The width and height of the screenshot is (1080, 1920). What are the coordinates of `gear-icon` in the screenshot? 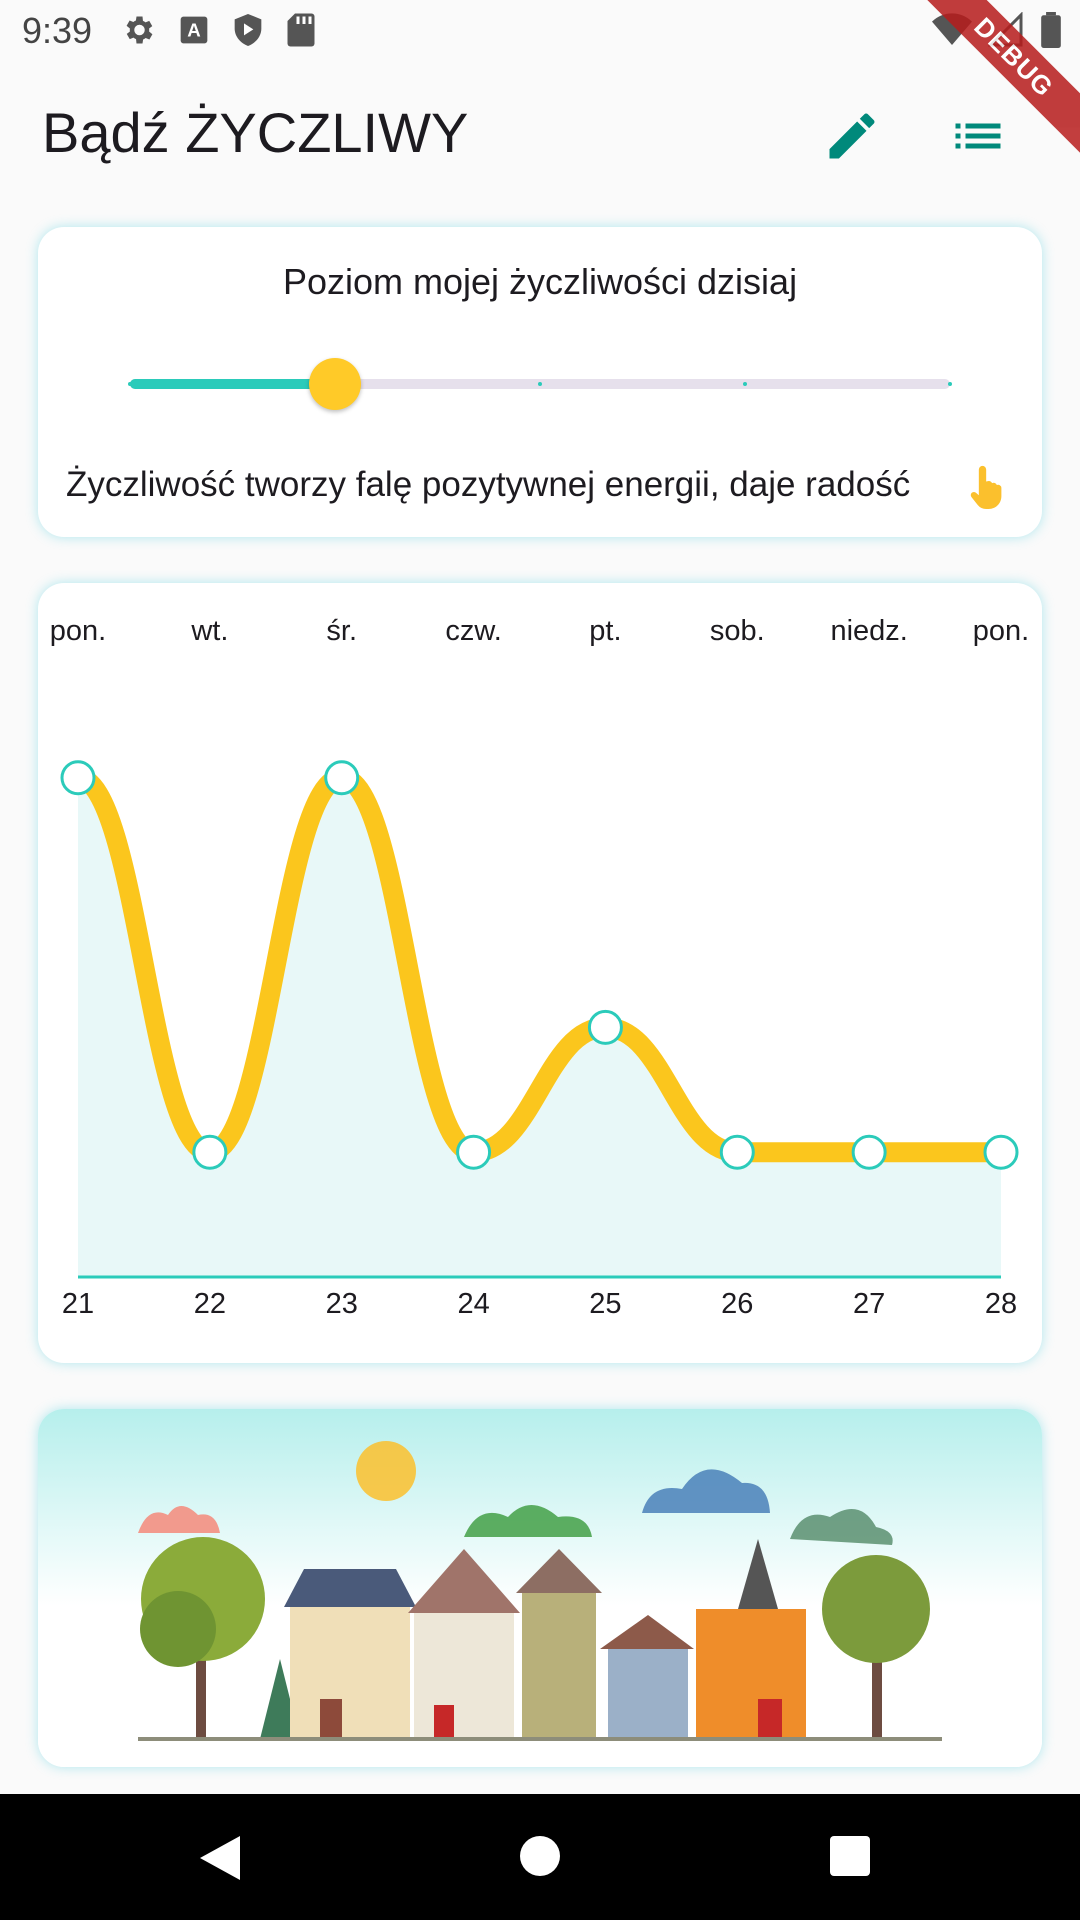 It's located at (139, 30).